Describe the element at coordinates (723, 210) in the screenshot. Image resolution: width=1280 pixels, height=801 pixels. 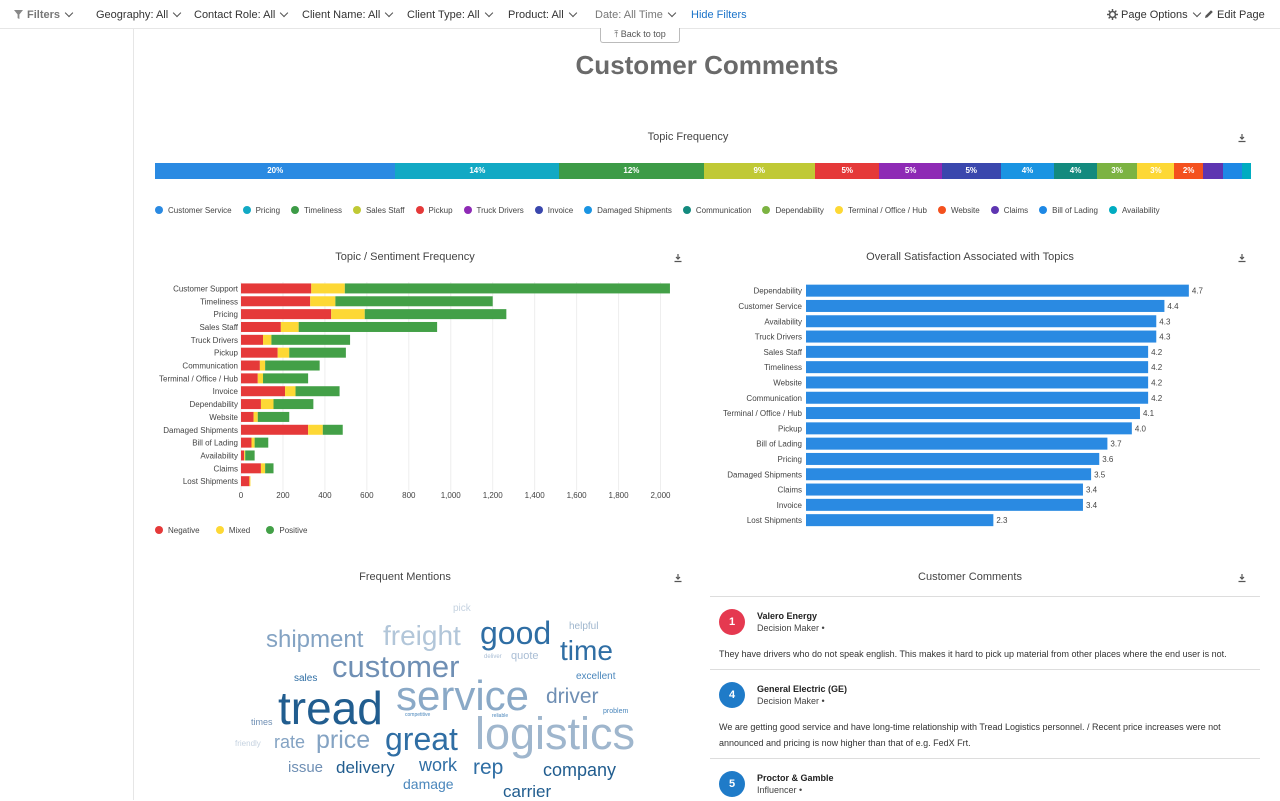
I see `legend-label: Communication` at that location.